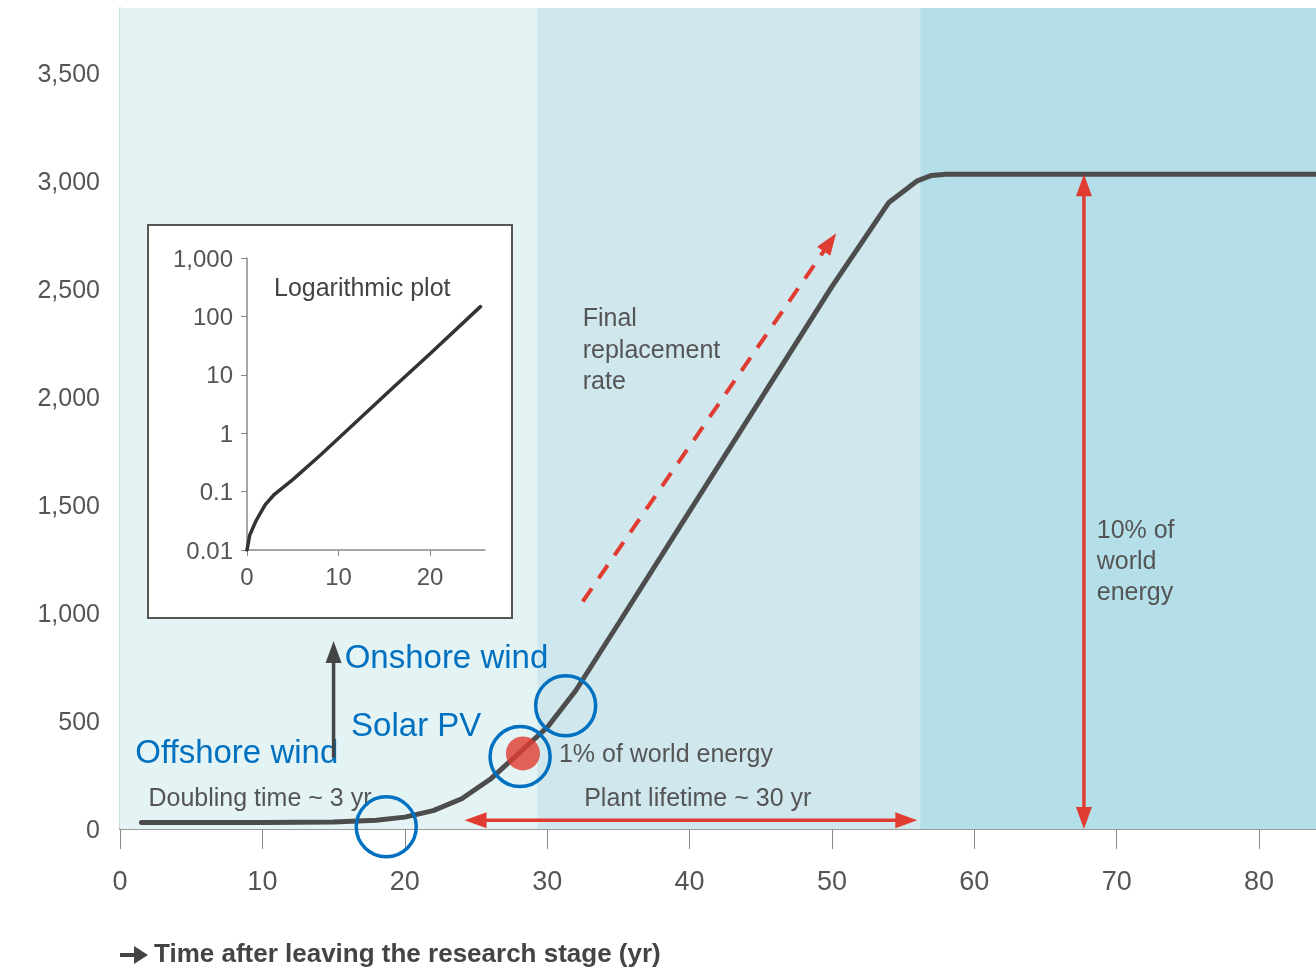  Describe the element at coordinates (219, 375) in the screenshot. I see `y-tick-label: 10` at that location.